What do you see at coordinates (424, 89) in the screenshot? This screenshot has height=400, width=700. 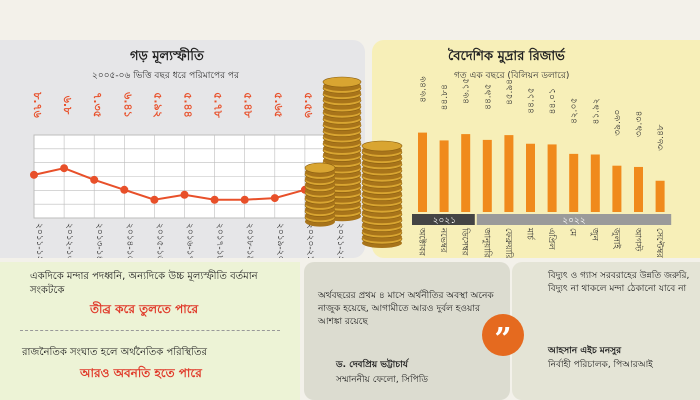 I see `reserve-data-label: ৪৬.৪৬` at bounding box center [424, 89].